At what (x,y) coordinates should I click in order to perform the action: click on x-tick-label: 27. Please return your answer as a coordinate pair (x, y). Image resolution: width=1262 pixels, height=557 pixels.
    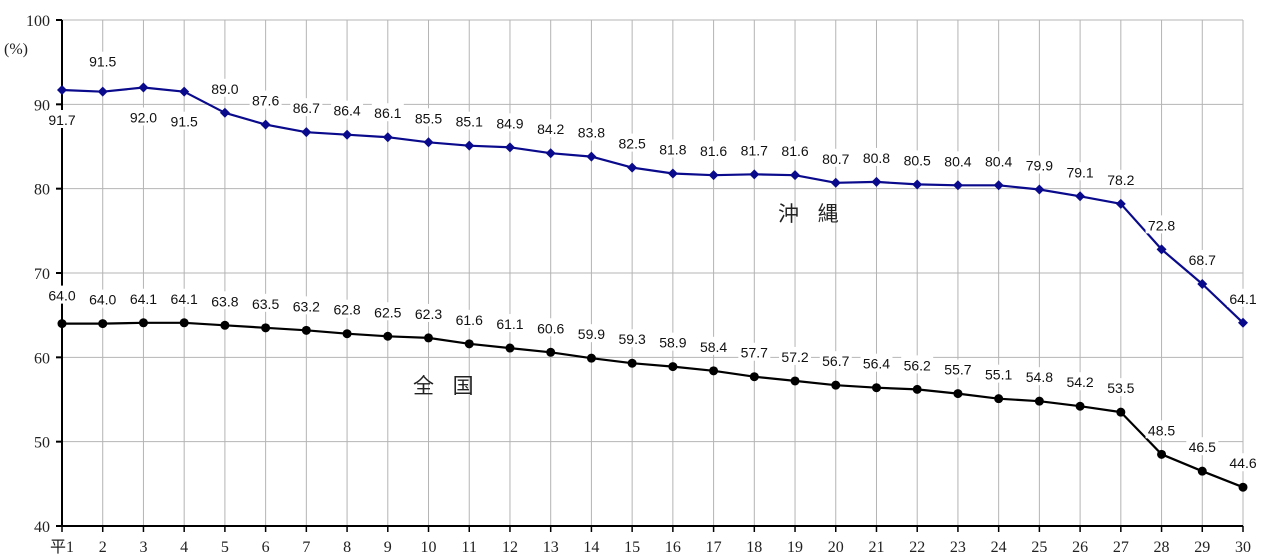
    Looking at the image, I should click on (1121, 547).